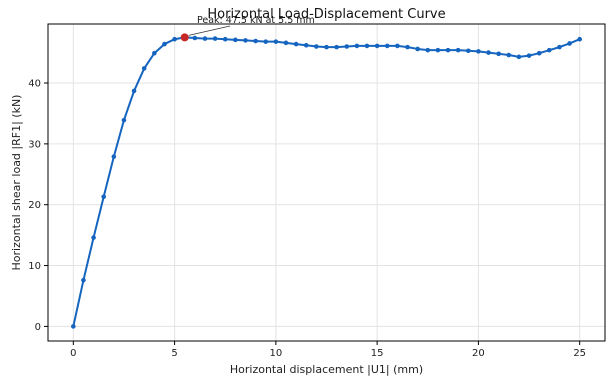 The width and height of the screenshot is (616, 381). Describe the element at coordinates (38, 327) in the screenshot. I see `y-tick-label: 0` at that location.